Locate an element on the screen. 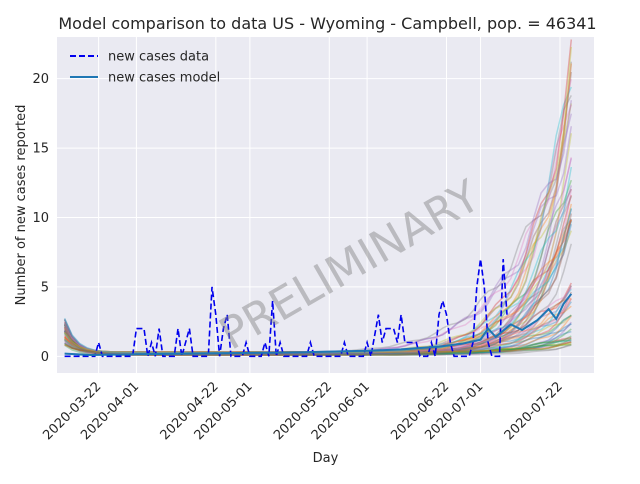  y-tick-label: 15 is located at coordinates (40, 149).